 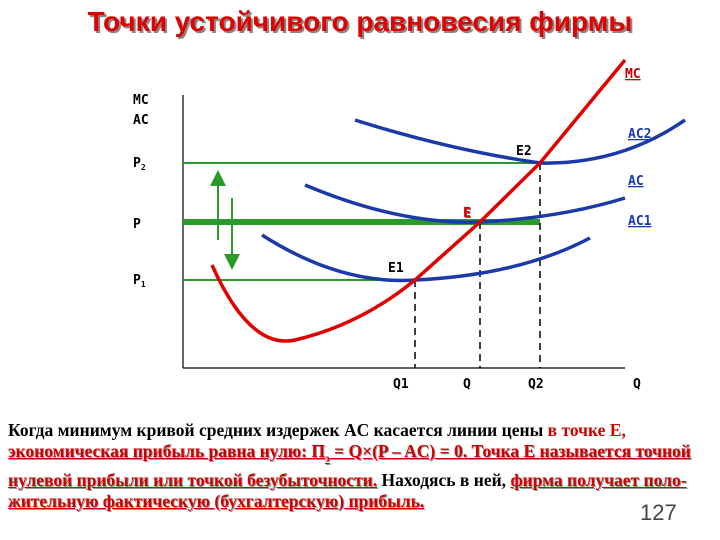 I want to click on x-axis-label: Q, so click(x=637, y=384).